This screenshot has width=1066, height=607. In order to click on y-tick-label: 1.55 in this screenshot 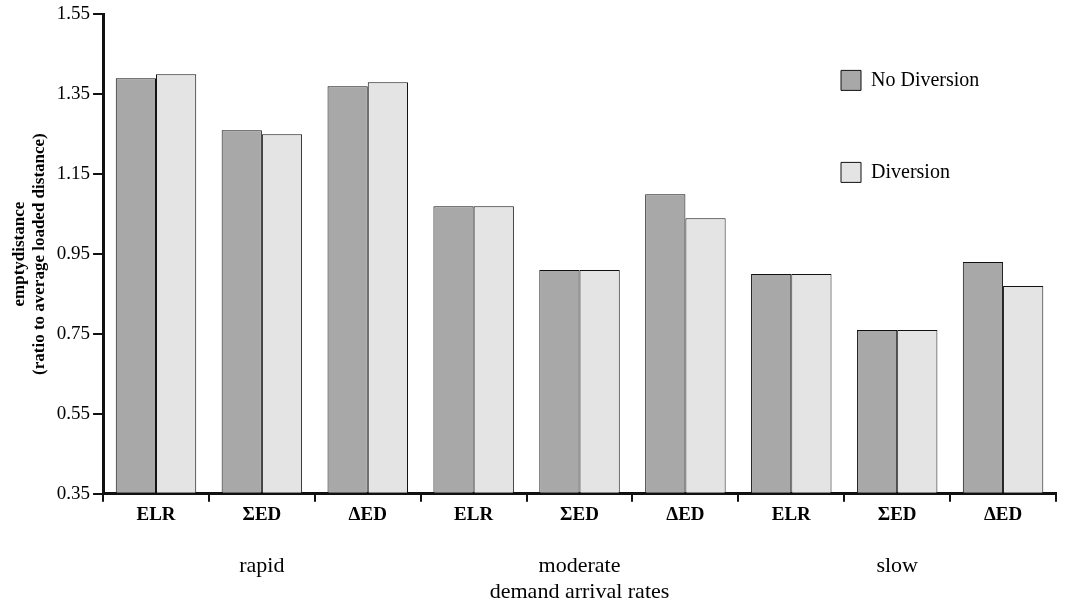, I will do `click(73, 13)`.